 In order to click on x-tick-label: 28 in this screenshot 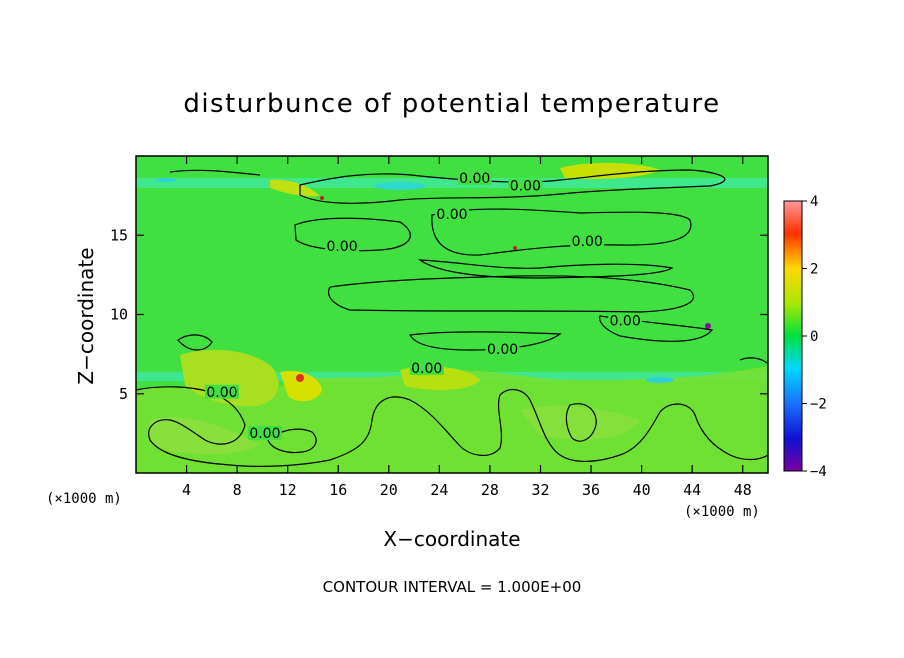, I will do `click(490, 490)`.